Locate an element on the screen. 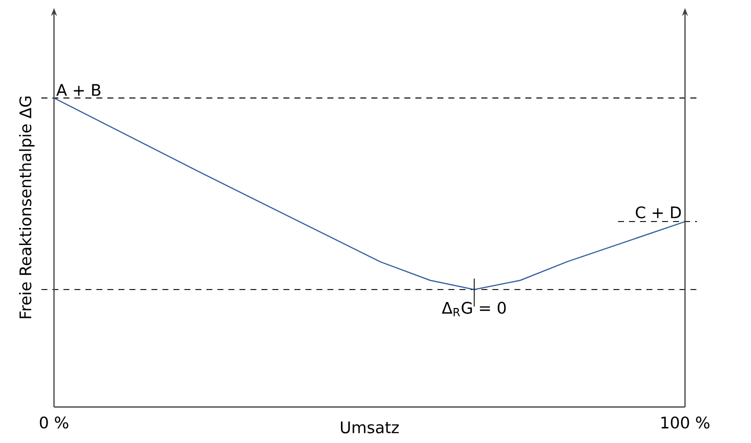 This screenshot has width=751, height=443. ref-line-label: A + B is located at coordinates (78, 90).